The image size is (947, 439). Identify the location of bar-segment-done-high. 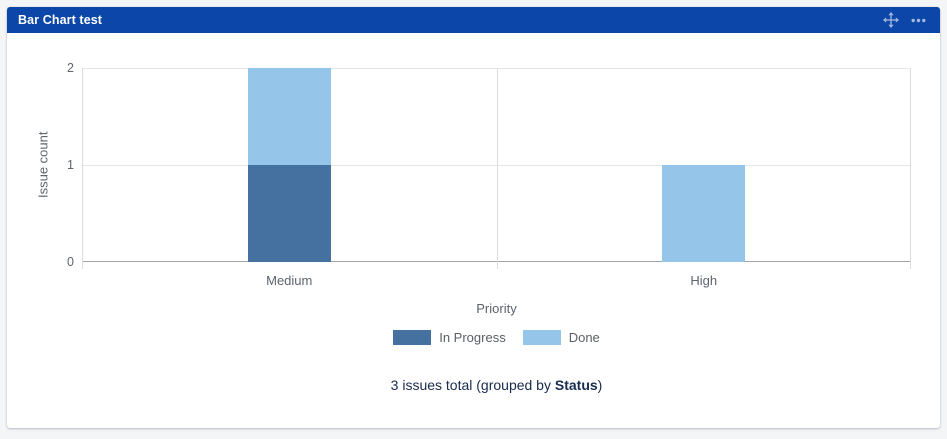
(704, 213).